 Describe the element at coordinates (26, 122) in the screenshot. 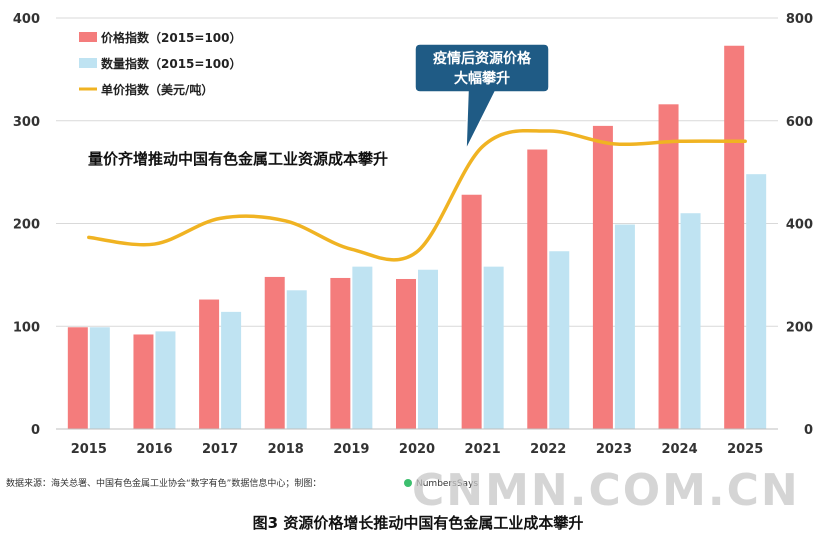

I see `left-tick-label: 300` at that location.